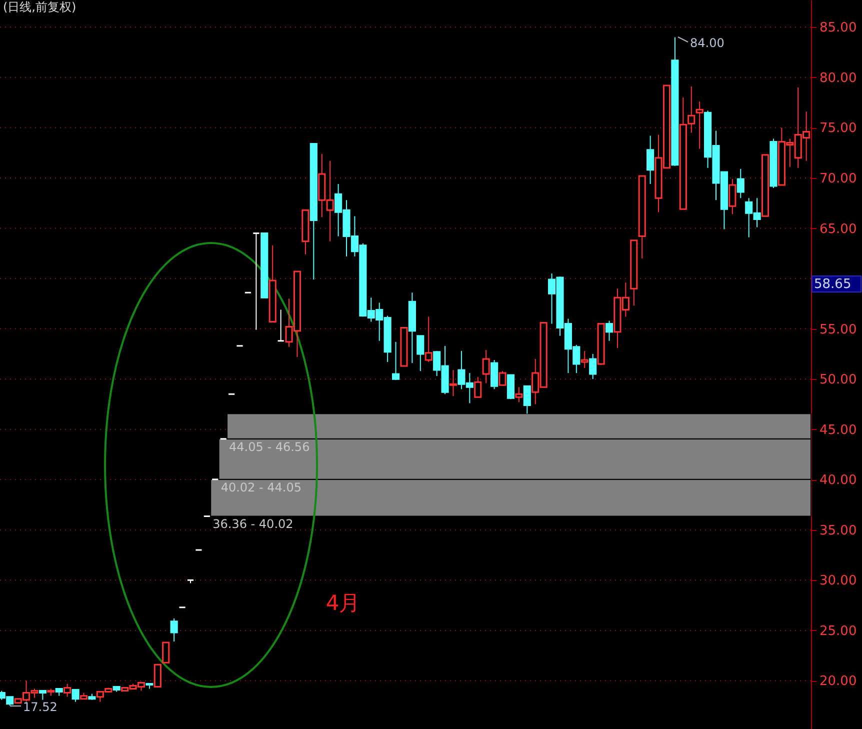 The image size is (862, 729). I want to click on y-tick-label: 45.00, so click(838, 430).